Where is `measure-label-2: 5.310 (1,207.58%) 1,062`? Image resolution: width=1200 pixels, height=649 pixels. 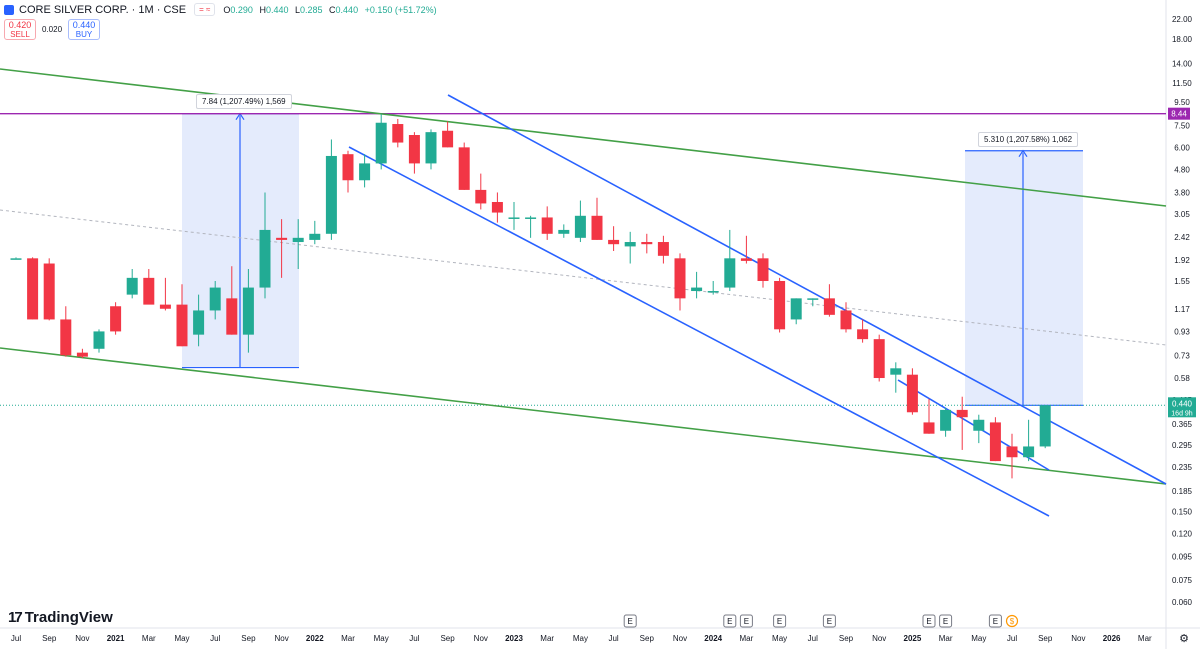
measure-label-2: 5.310 (1,207.58%) 1,062 is located at coordinates (1028, 139).